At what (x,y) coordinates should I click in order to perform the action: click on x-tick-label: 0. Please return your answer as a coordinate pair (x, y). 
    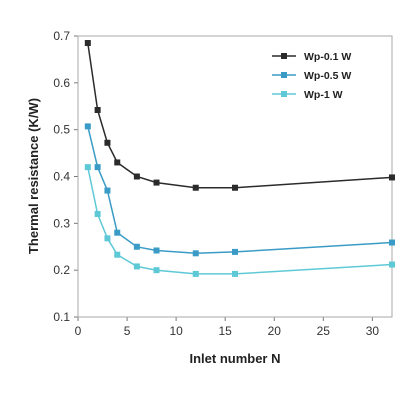
    Looking at the image, I should click on (78, 331).